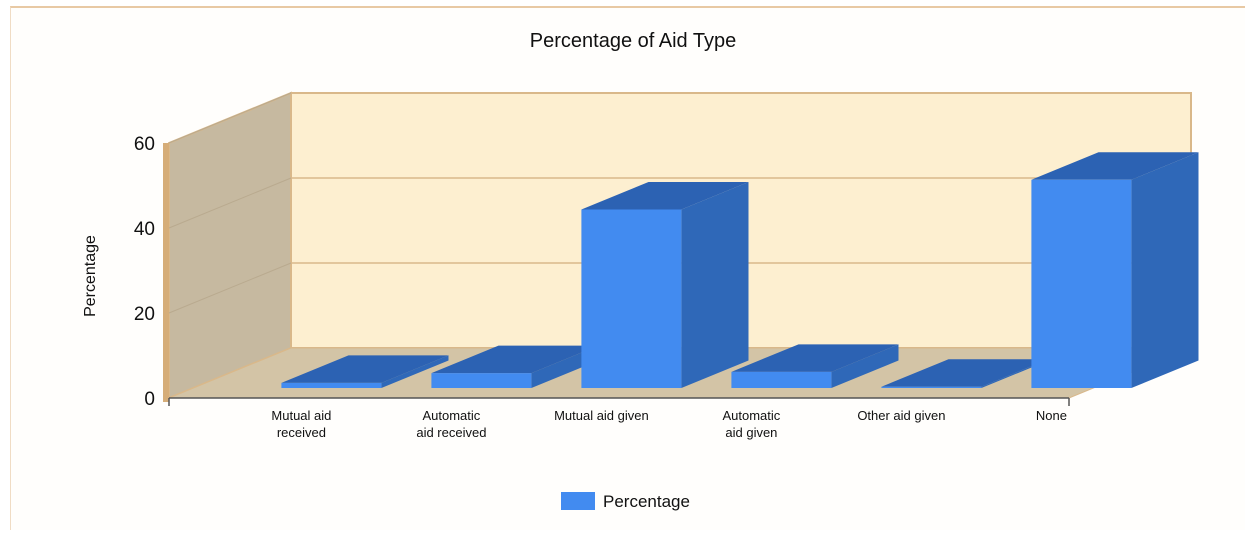  I want to click on x-tick-label: Automatic aid given, so click(751, 424).